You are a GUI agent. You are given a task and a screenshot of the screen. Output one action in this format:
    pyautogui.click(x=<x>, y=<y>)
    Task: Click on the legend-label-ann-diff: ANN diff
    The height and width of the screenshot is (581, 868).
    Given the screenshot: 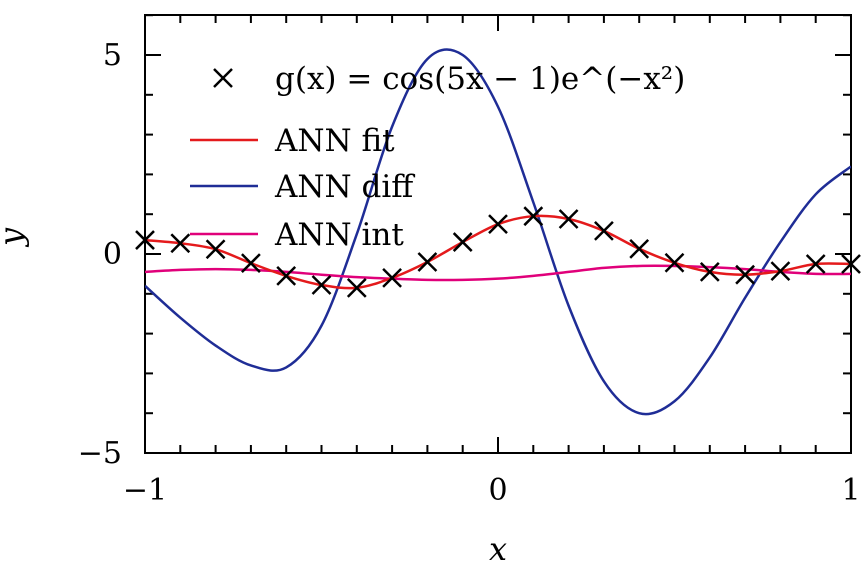 What is the action you would take?
    pyautogui.click(x=344, y=187)
    